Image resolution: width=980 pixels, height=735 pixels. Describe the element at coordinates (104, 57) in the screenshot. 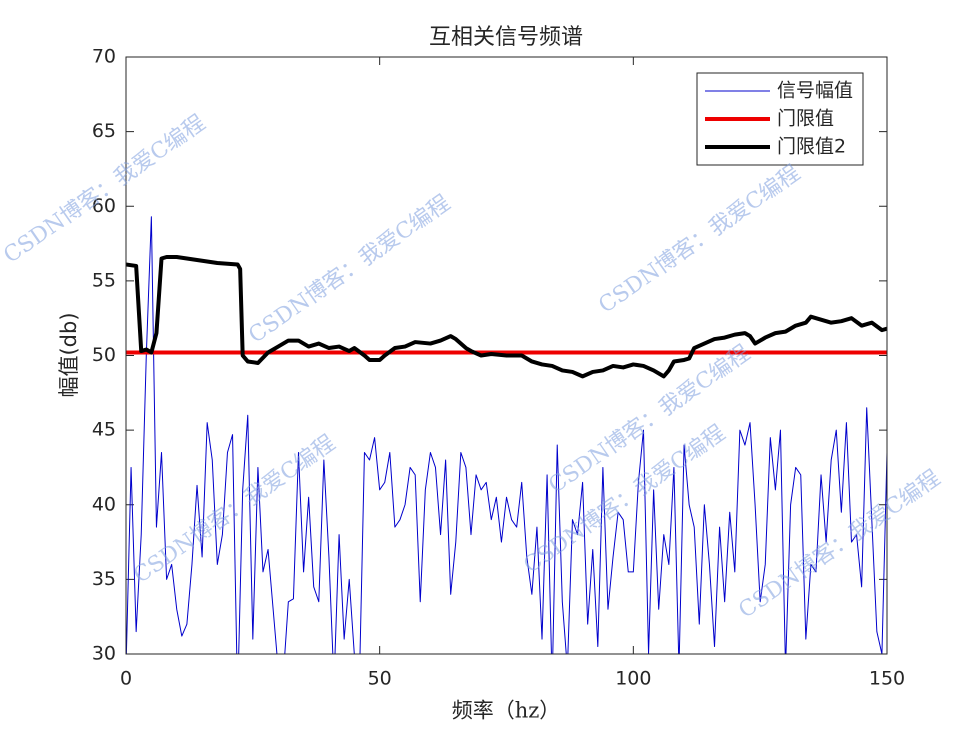

I see `y-tick-label: 70` at that location.